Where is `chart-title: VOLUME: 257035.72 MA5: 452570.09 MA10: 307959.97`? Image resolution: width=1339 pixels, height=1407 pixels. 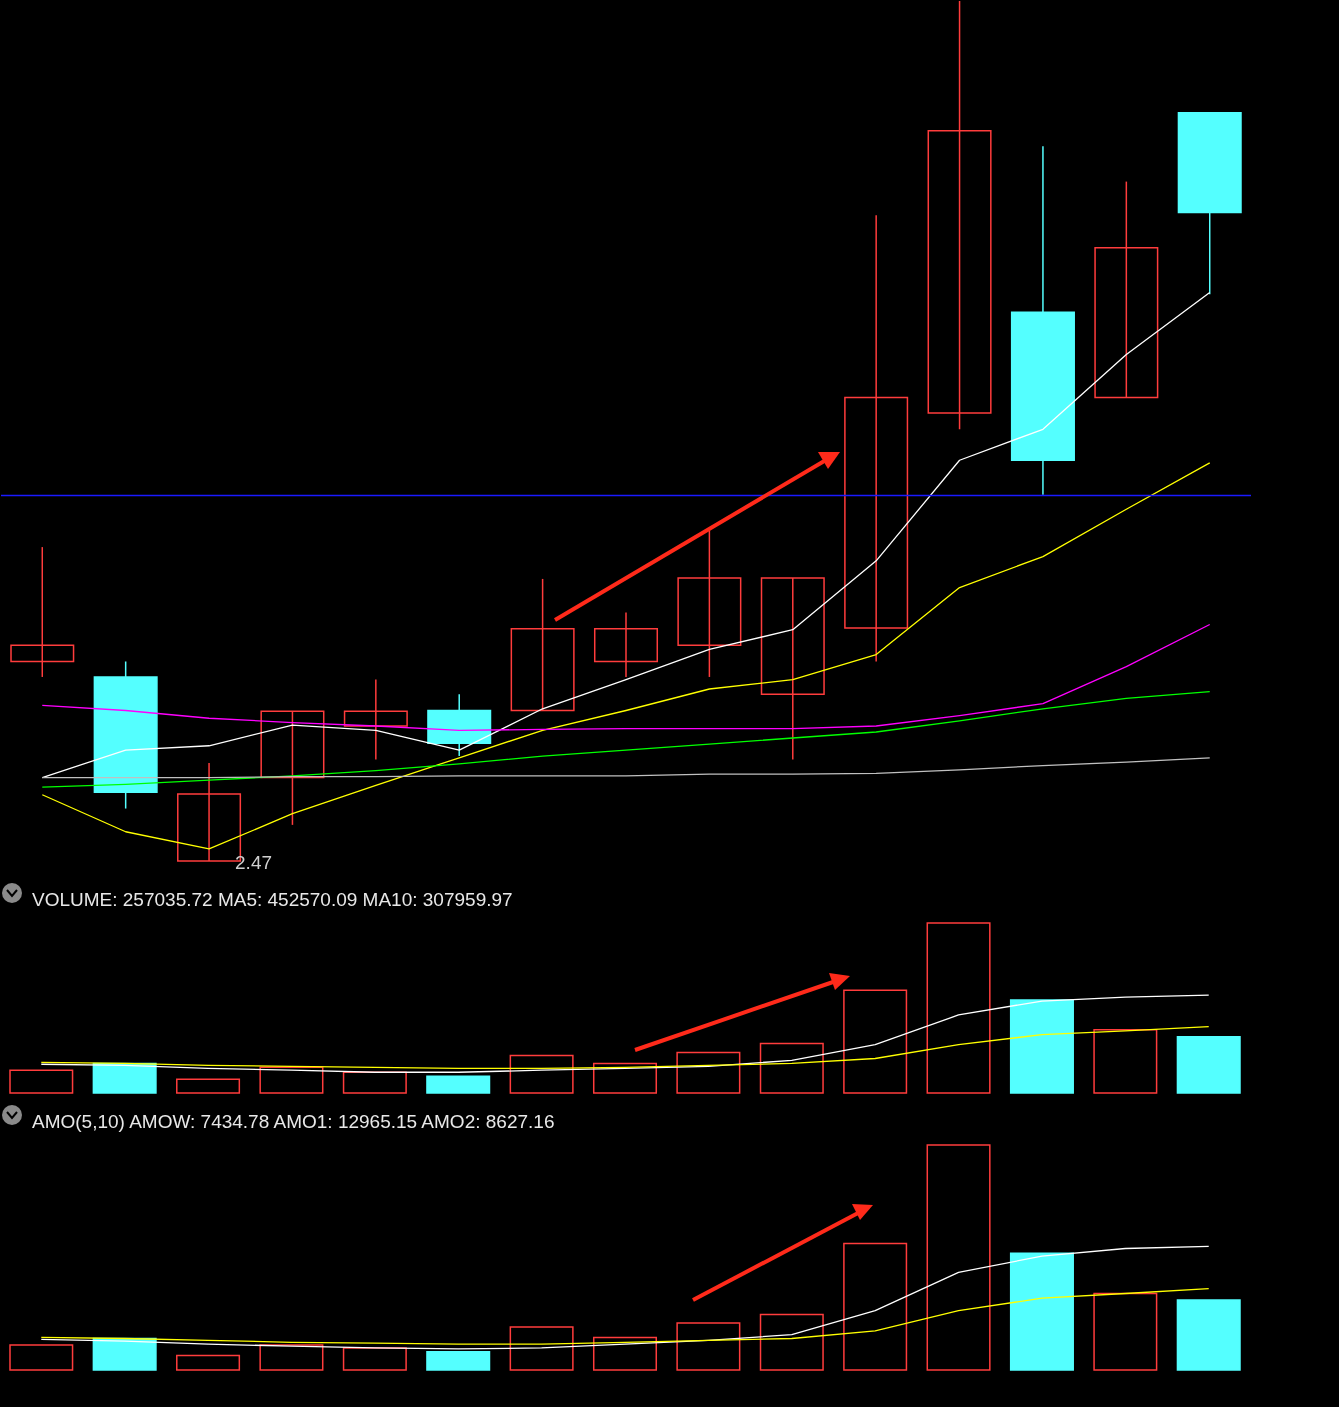 chart-title: VOLUME: 257035.72 MA5: 452570.09 MA10: 307959.97 is located at coordinates (272, 900).